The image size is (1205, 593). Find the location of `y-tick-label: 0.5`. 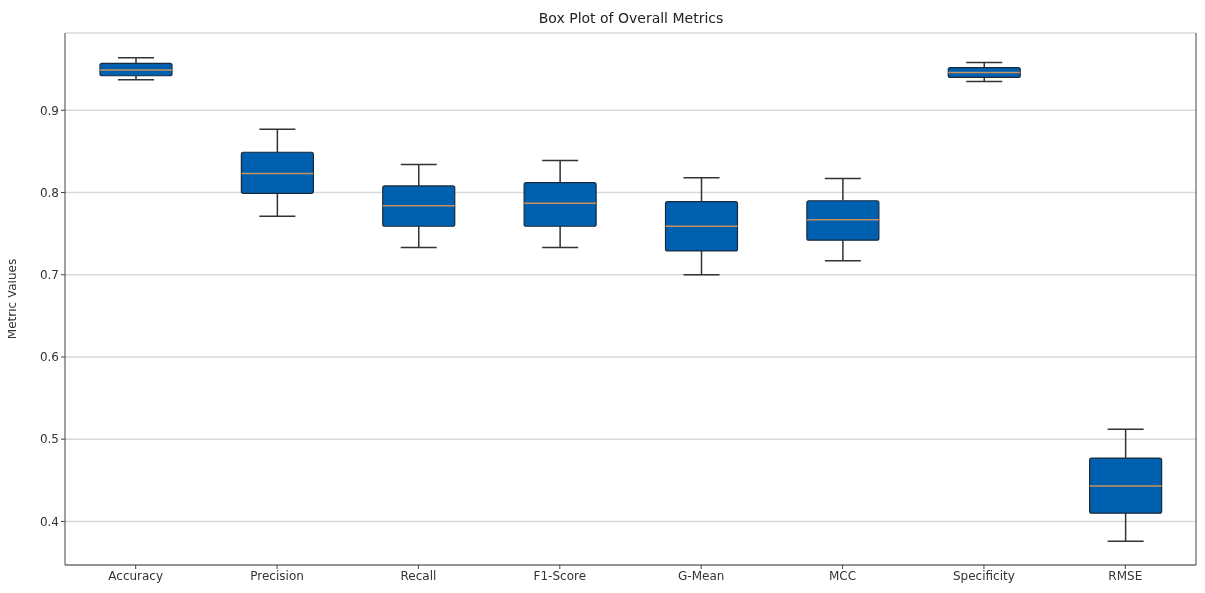

y-tick-label: 0.5 is located at coordinates (49, 439).